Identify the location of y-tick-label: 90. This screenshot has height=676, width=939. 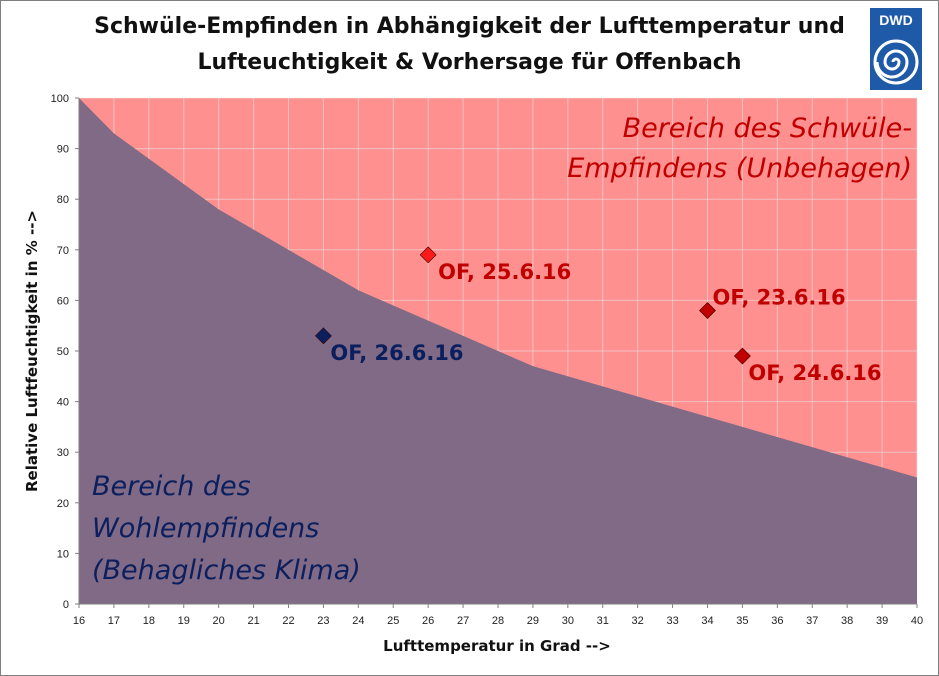
(63, 150).